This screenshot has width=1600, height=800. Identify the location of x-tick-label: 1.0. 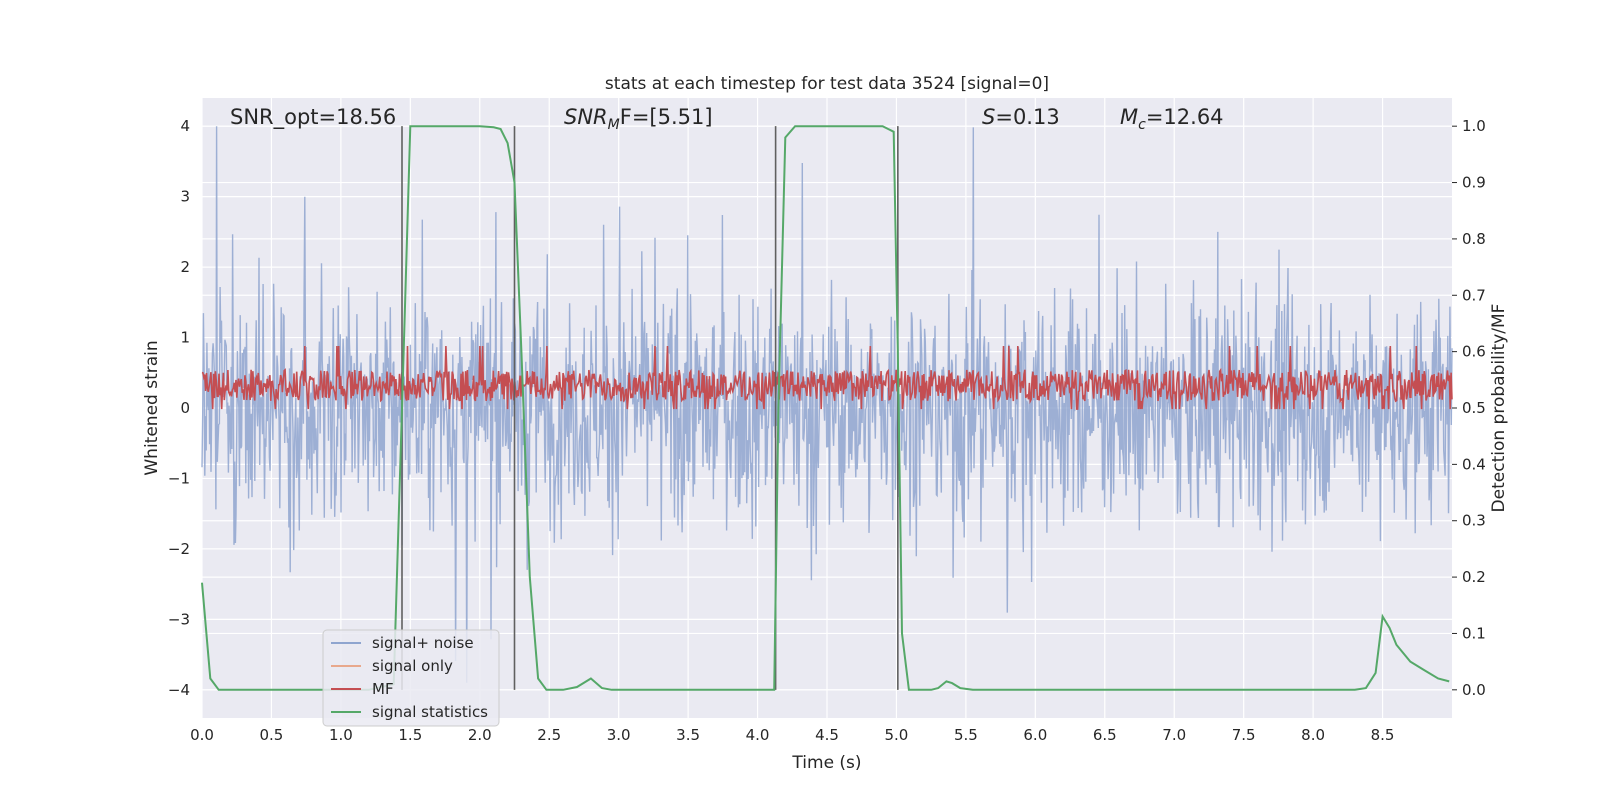
(341, 735).